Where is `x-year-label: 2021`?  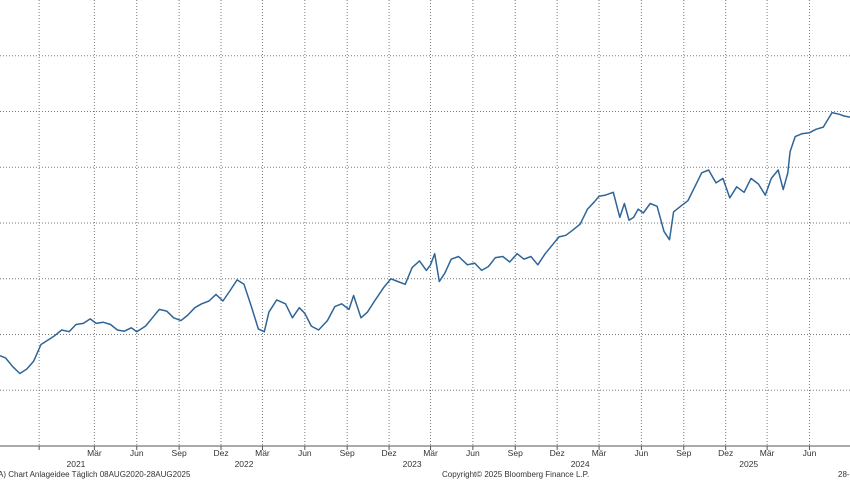 x-year-label: 2021 is located at coordinates (76, 464).